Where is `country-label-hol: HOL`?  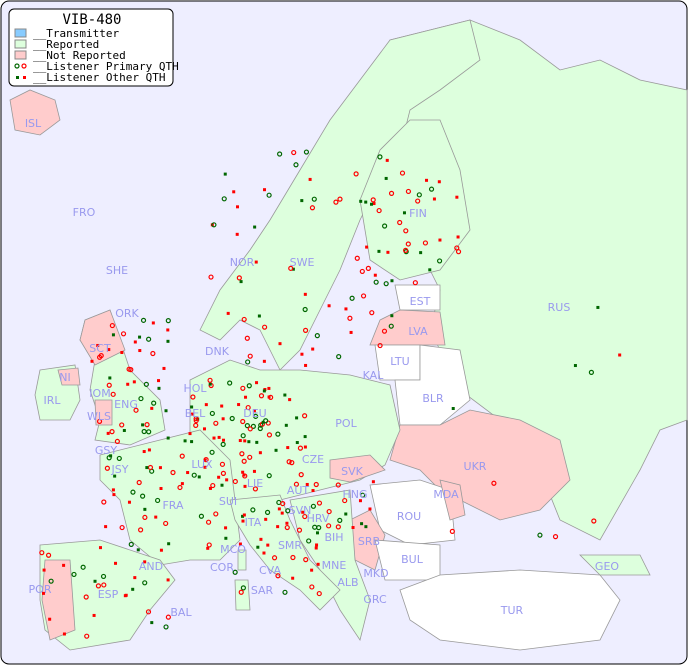
country-label-hol: HOL is located at coordinates (195, 388).